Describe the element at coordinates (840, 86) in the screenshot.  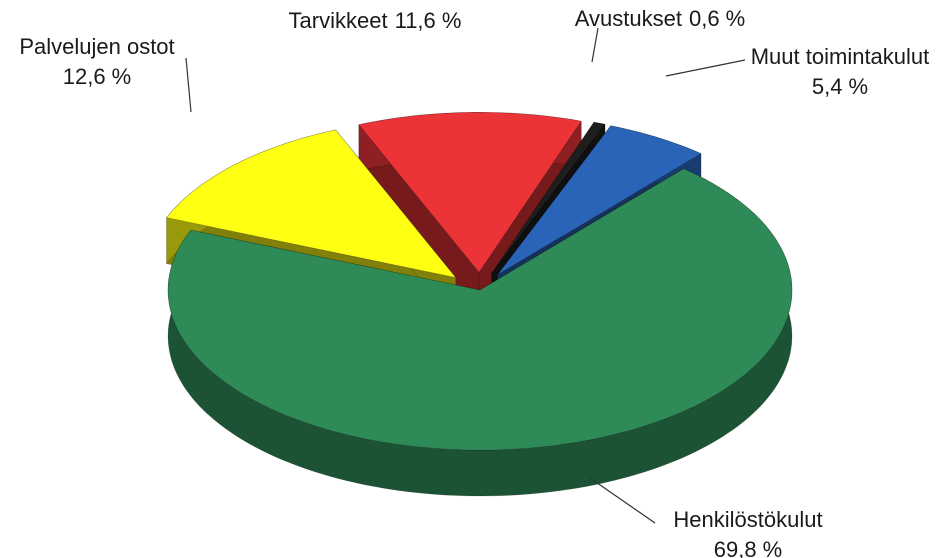
I see `slice-value-label: 5,4 %` at that location.